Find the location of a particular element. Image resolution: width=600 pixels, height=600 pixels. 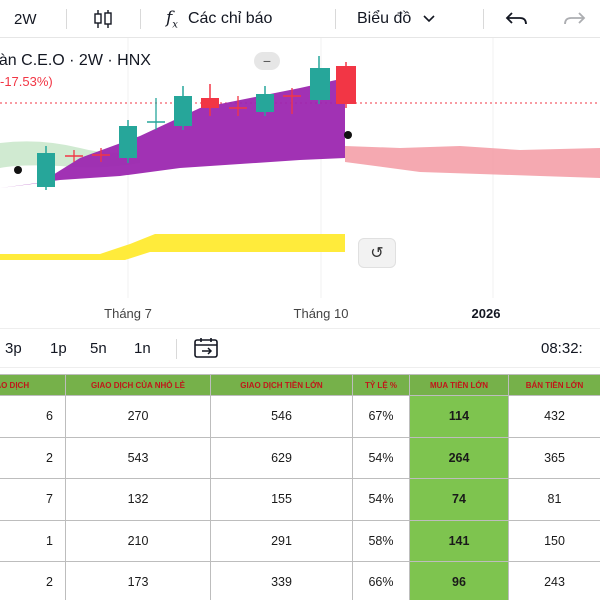

cell: 155 is located at coordinates (281, 499).